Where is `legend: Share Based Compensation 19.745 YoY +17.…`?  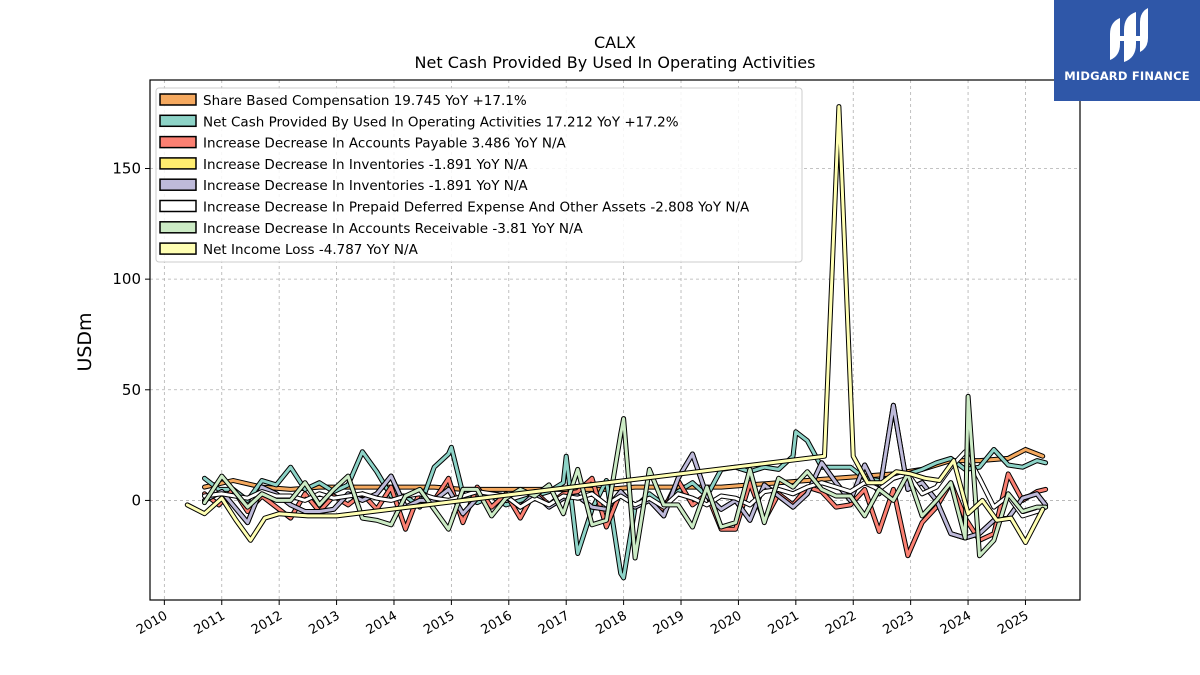 legend: Share Based Compensation 19.745 YoY +17.… is located at coordinates (479, 175).